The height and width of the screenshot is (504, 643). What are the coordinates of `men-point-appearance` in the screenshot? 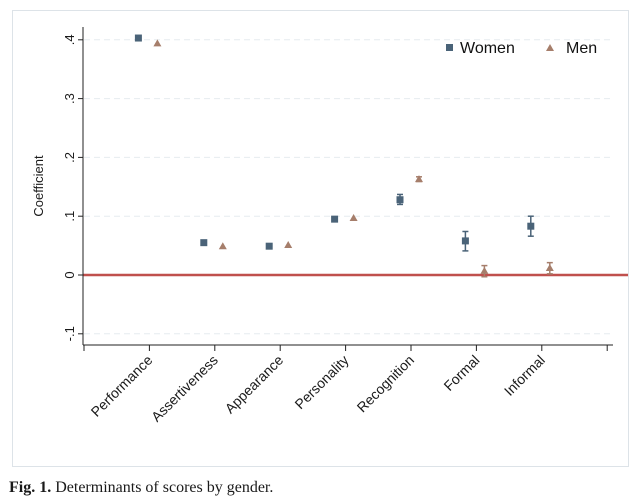 It's located at (288, 245).